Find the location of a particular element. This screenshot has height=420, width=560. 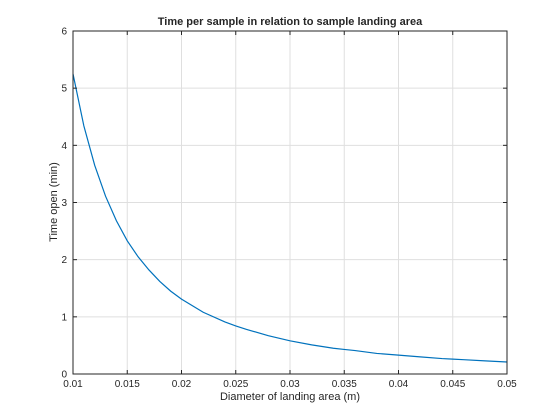

x-tick-label: 0.02 is located at coordinates (182, 384).